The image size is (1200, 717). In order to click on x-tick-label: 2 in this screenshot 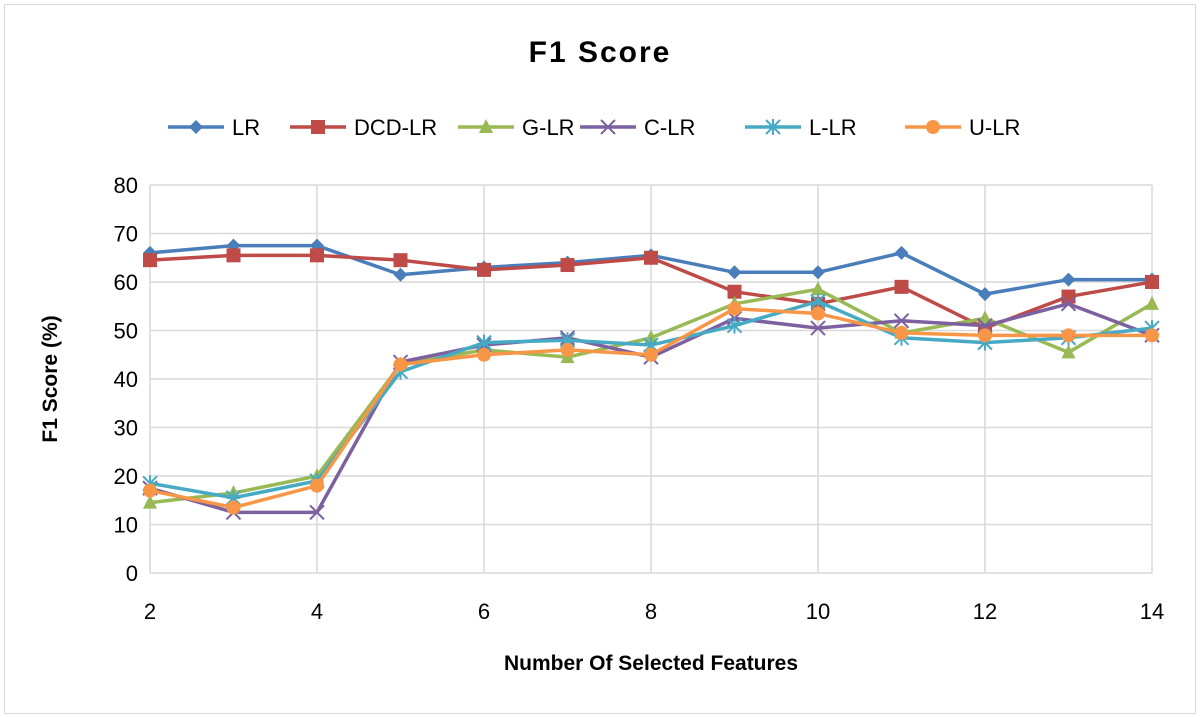, I will do `click(150, 611)`.